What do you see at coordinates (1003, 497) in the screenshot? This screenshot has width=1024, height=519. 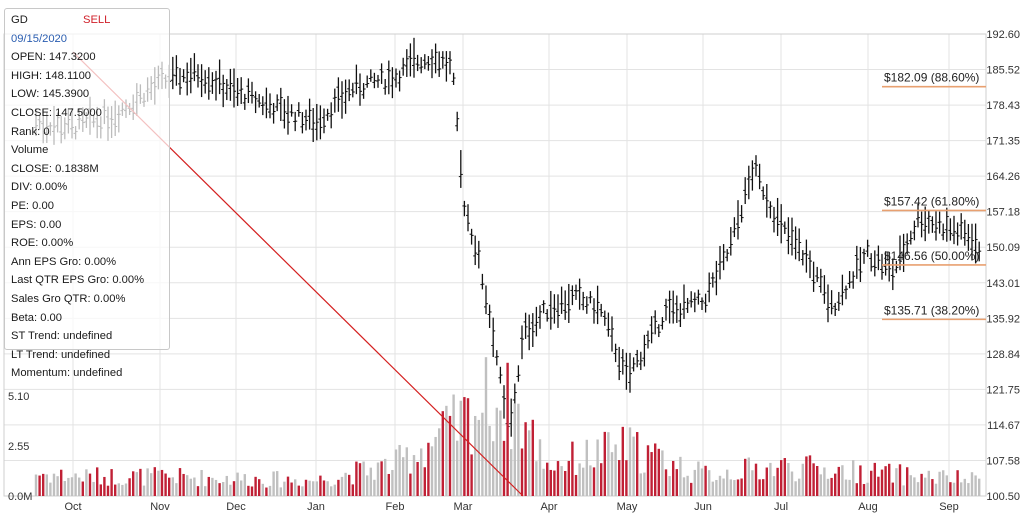 I see `price-tick-label: 100.50` at bounding box center [1003, 497].